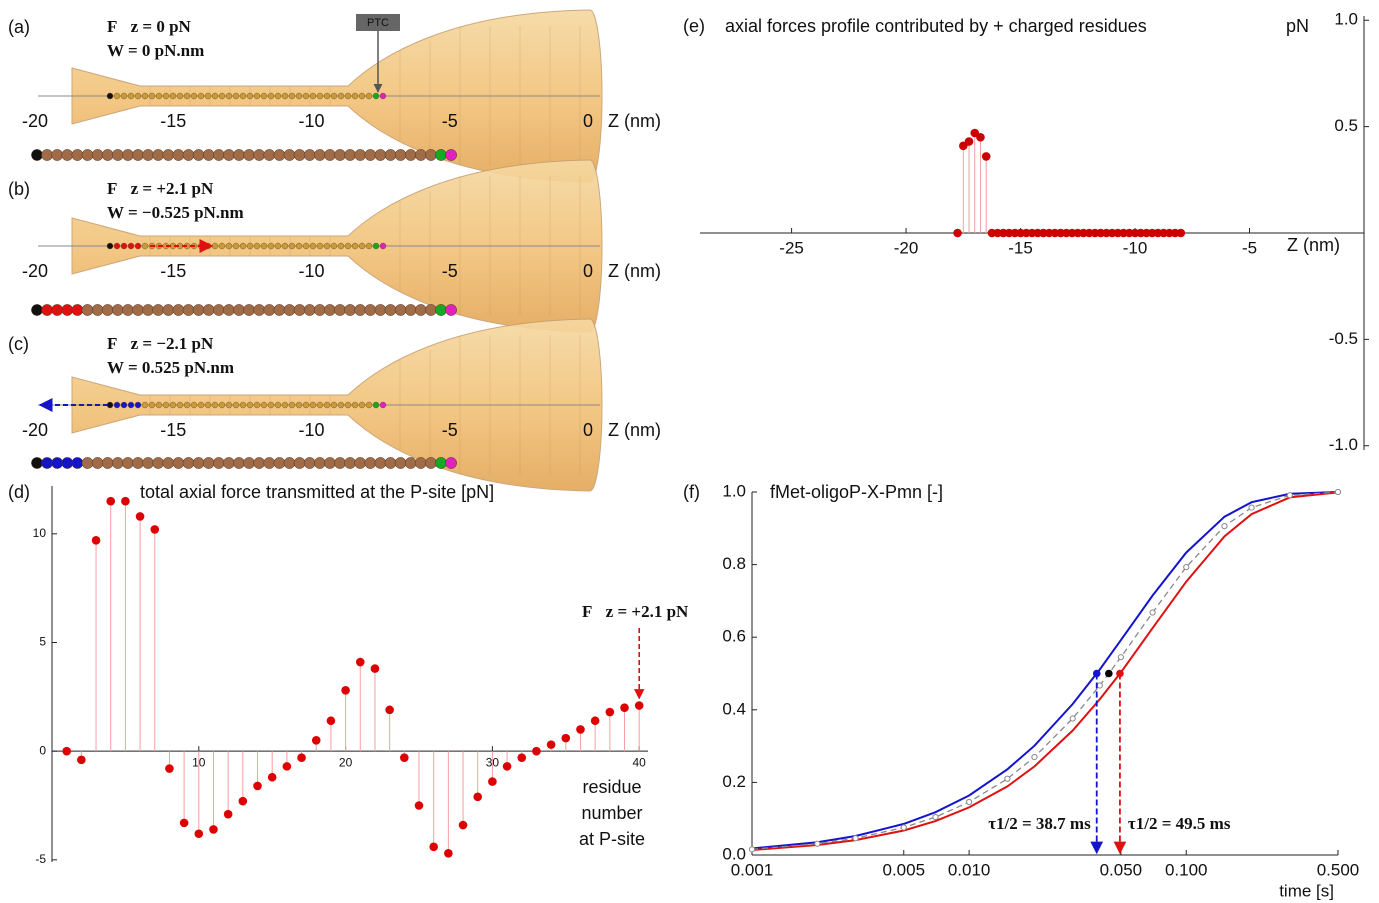  What do you see at coordinates (1346, 19) in the screenshot?
I see `y-tick-label: 1.0` at bounding box center [1346, 19].